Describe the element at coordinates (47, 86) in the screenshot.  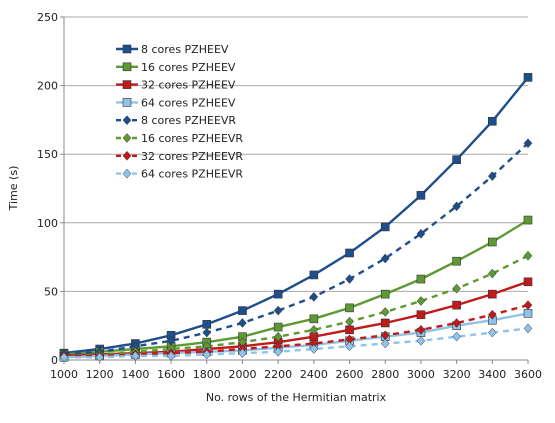
I see `y-tick-label: 200` at that location.